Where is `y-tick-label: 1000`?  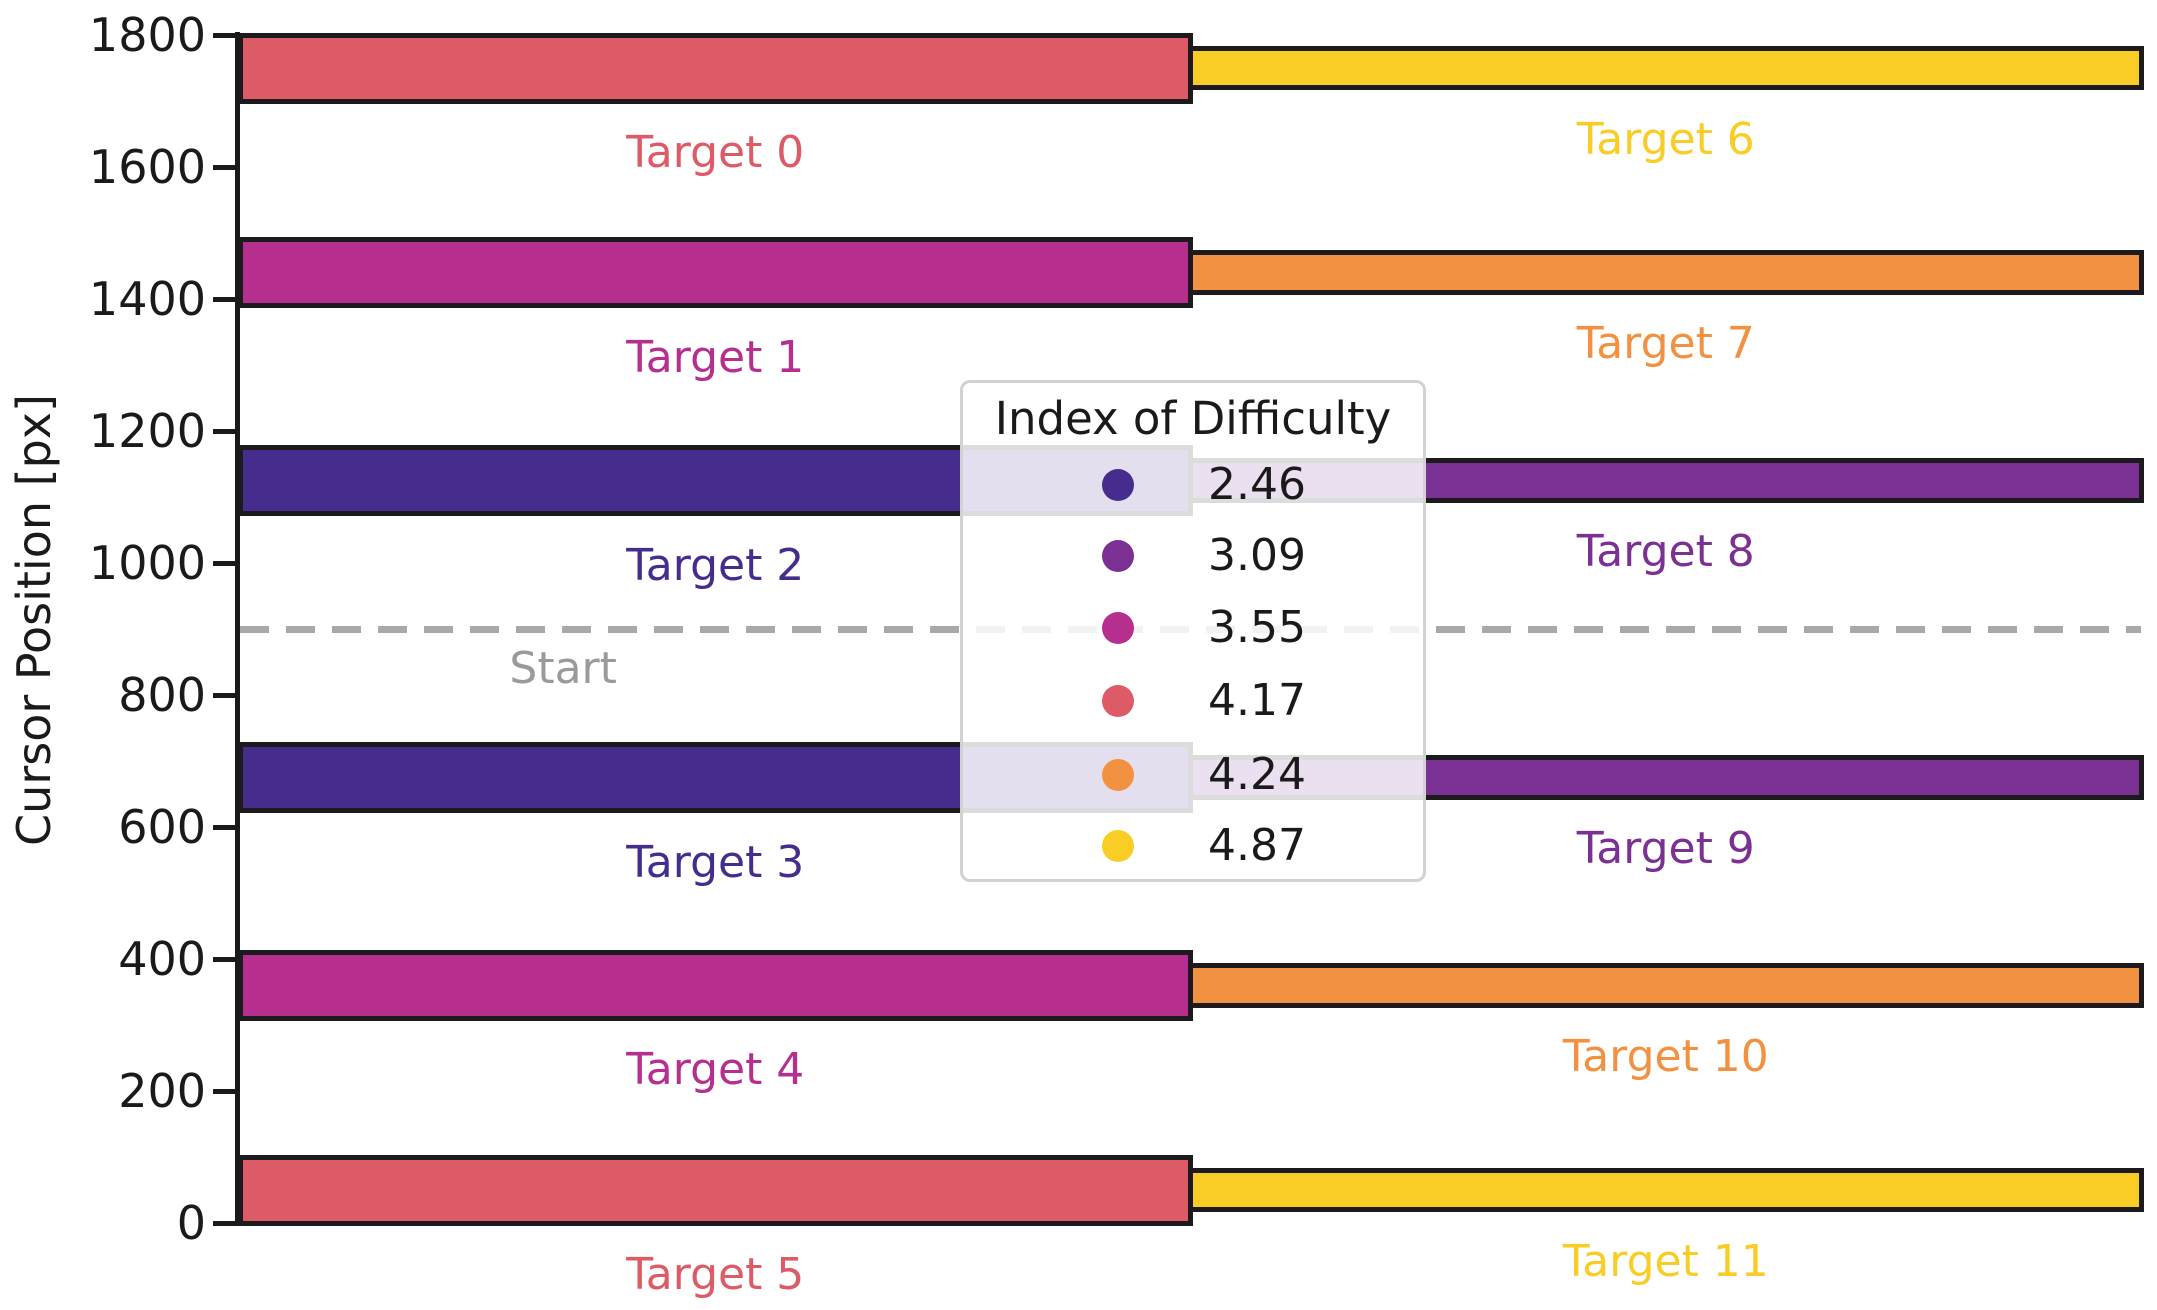 y-tick-label: 1000 is located at coordinates (147, 563).